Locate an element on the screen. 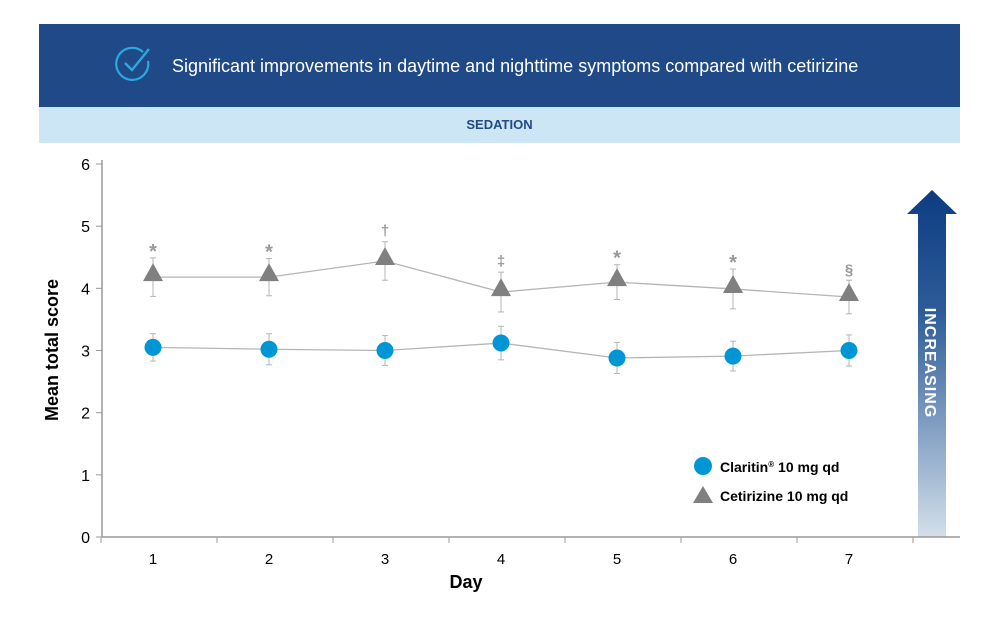 This screenshot has width=1000, height=618. y-tick-label: 4 is located at coordinates (85, 289).